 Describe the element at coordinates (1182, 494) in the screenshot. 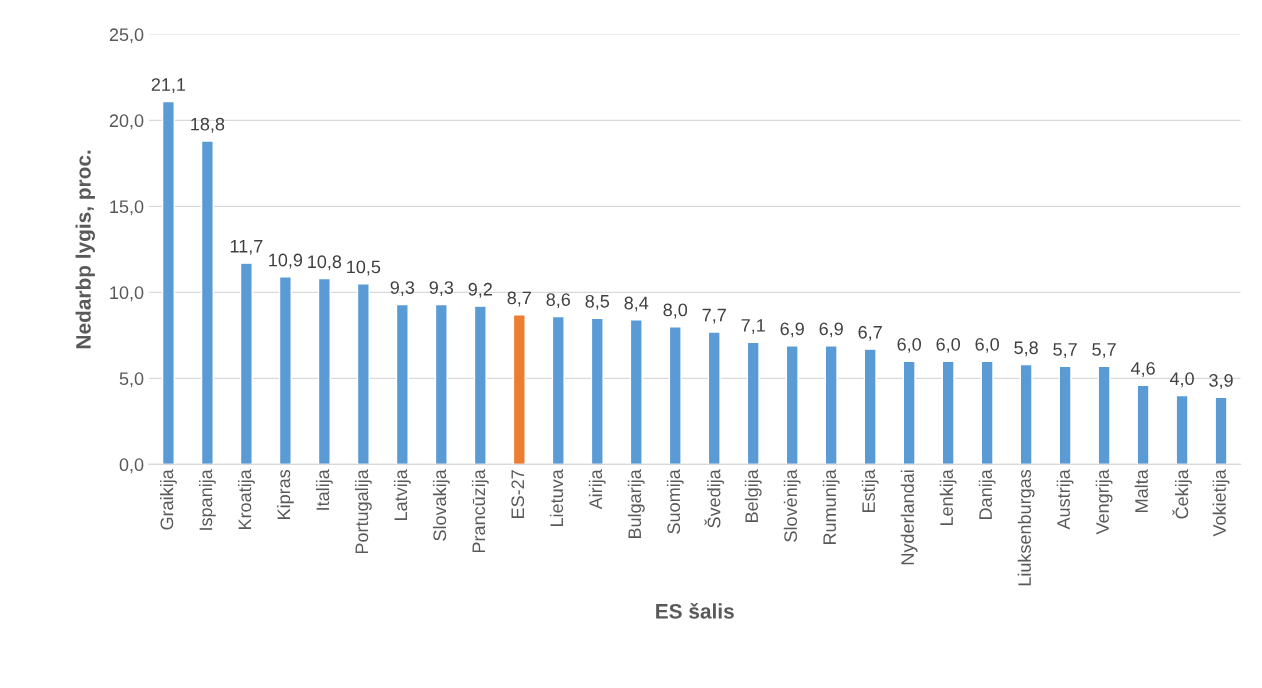

I see `x-tick-label: Čekija` at that location.